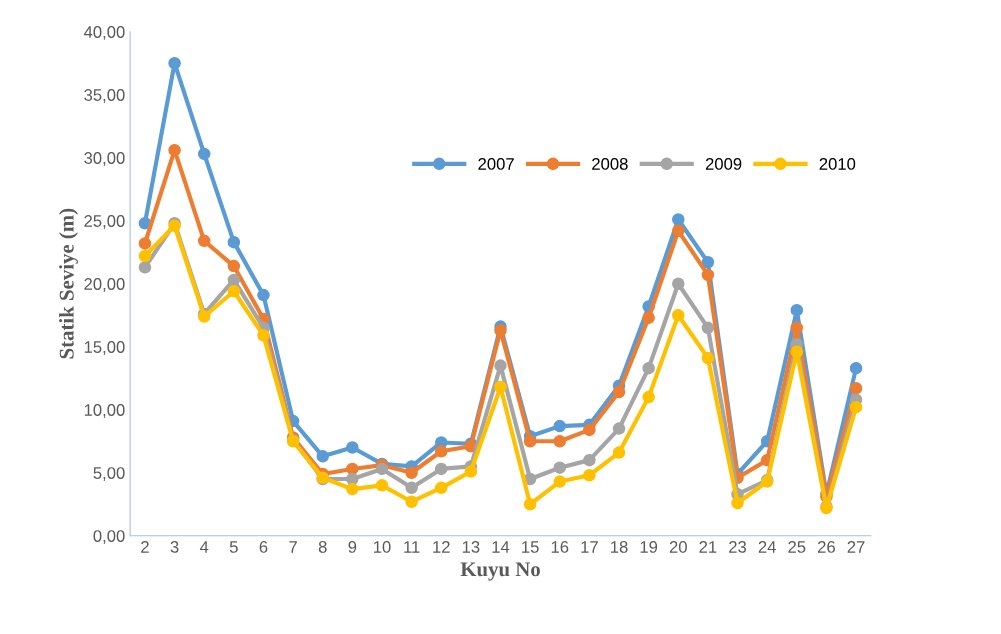 The height and width of the screenshot is (634, 1001). What do you see at coordinates (204, 547) in the screenshot?
I see `x-tick-label: 4` at bounding box center [204, 547].